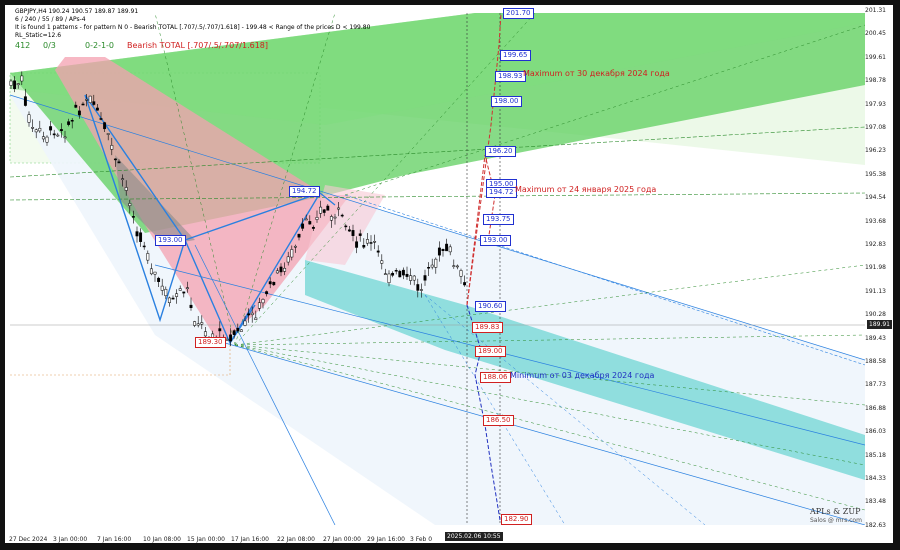 The height and width of the screenshot is (550, 900). I want to click on level-label: 186.50, so click(498, 420).